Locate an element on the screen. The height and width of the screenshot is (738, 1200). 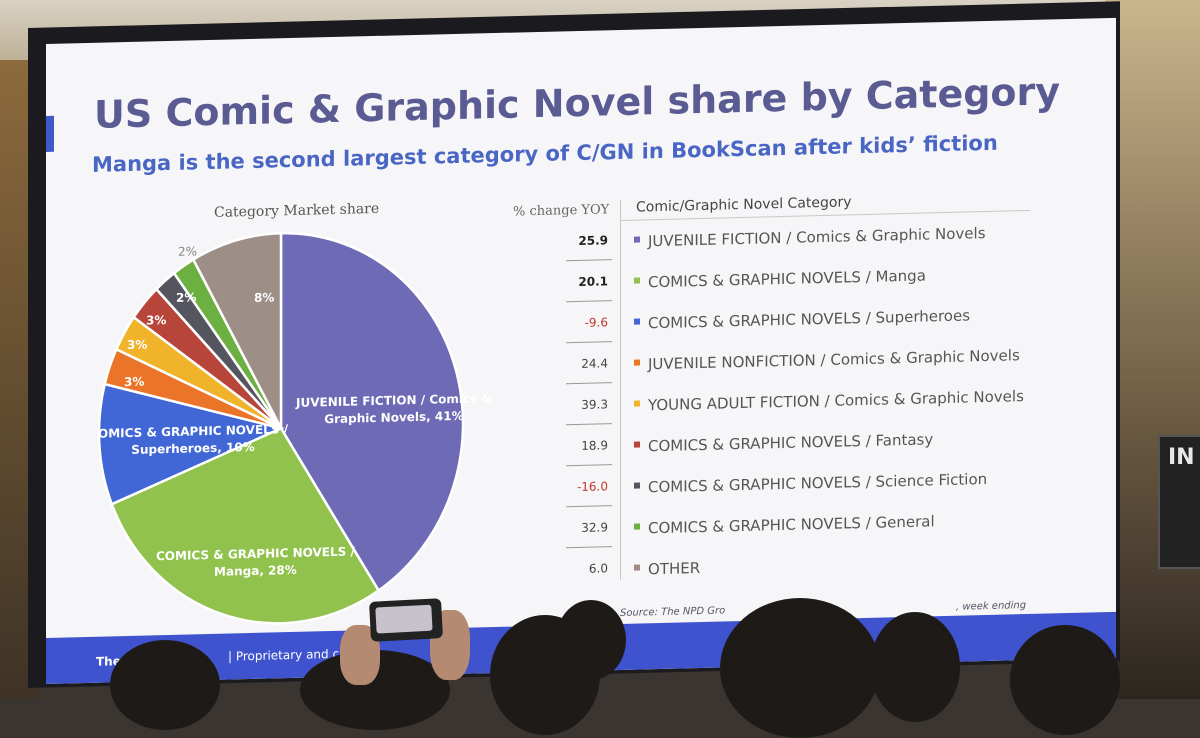
table-row: 32.9 COMICS & GRAPHIC NOVELS / General is located at coordinates (796, 530).